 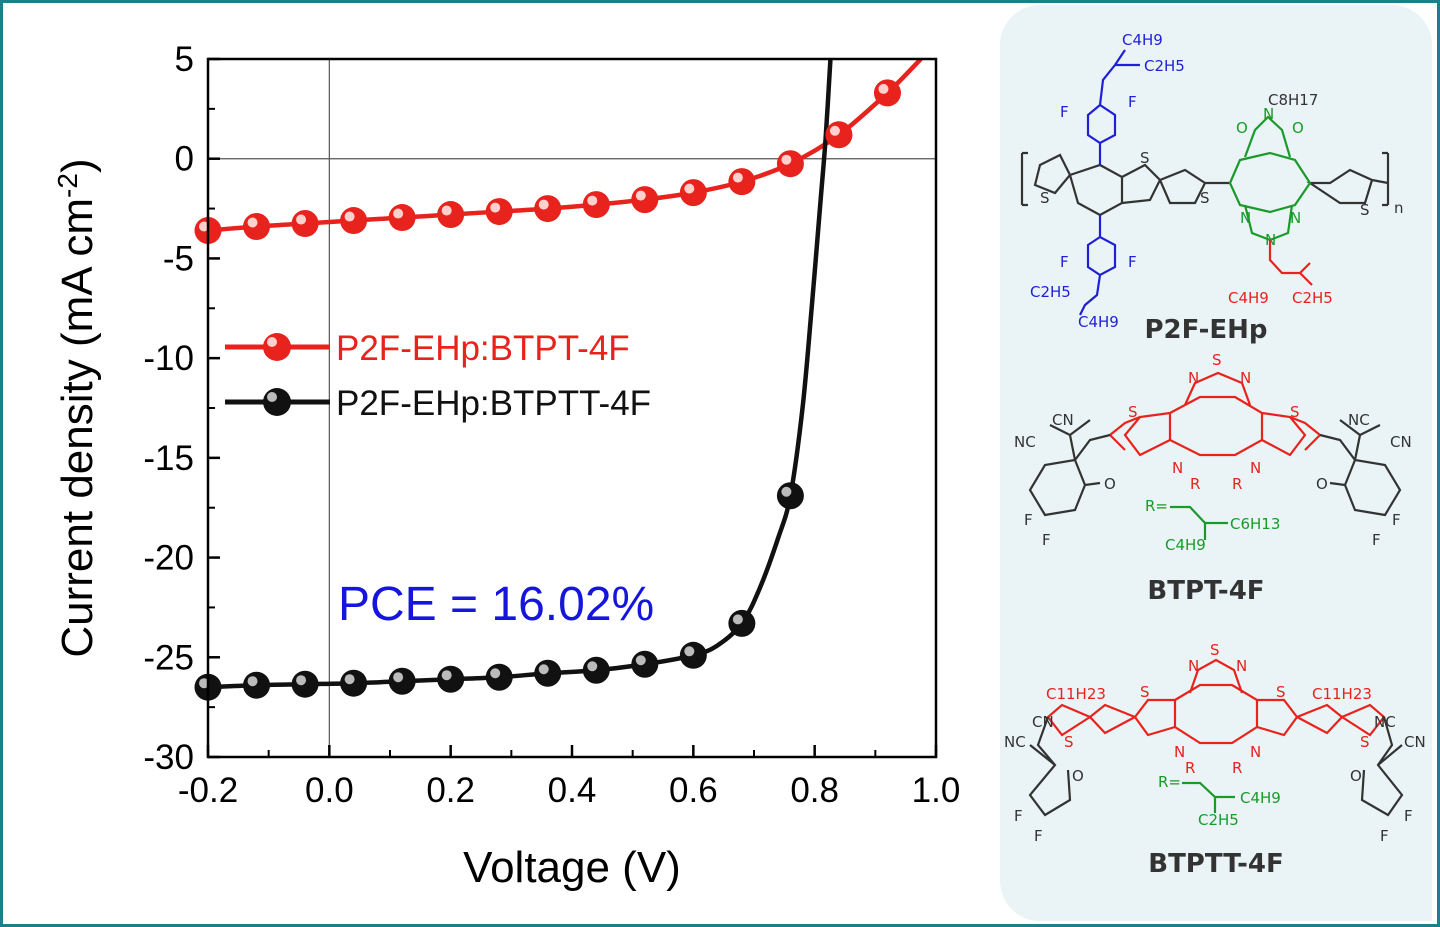 What do you see at coordinates (438, 376) in the screenshot?
I see `legend: P2F-EHp:BTPT-4F P2F-EHp:BTPTT-4F` at bounding box center [438, 376].